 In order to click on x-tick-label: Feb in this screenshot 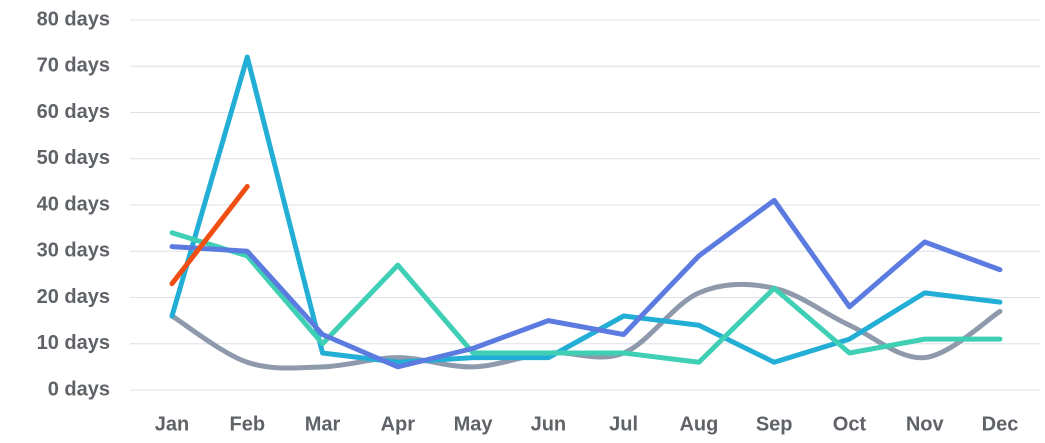, I will do `click(247, 424)`.